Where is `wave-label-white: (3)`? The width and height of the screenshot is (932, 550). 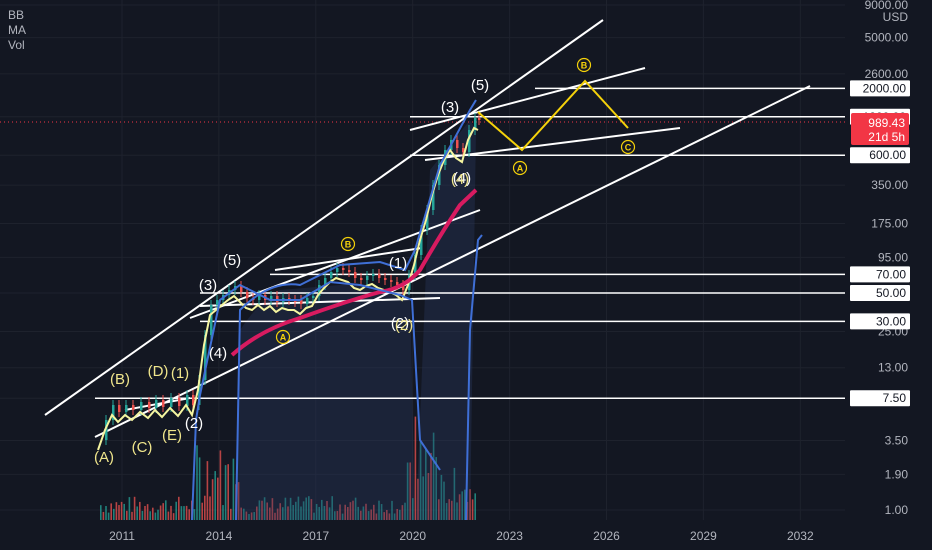 wave-label-white: (3) is located at coordinates (208, 285).